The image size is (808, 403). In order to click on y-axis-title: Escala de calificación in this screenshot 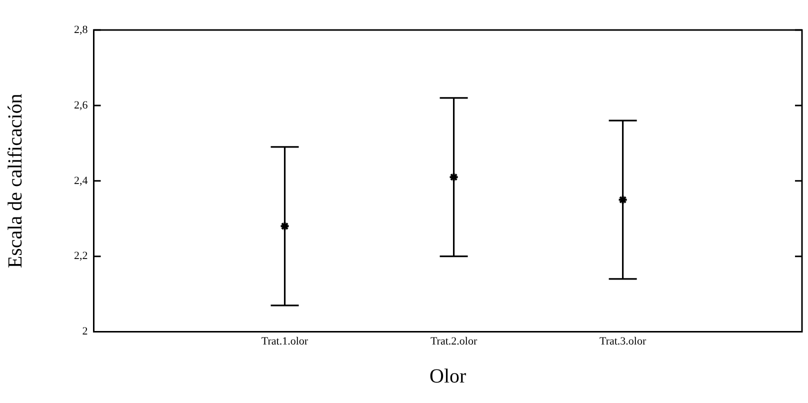, I will do `click(15, 181)`.